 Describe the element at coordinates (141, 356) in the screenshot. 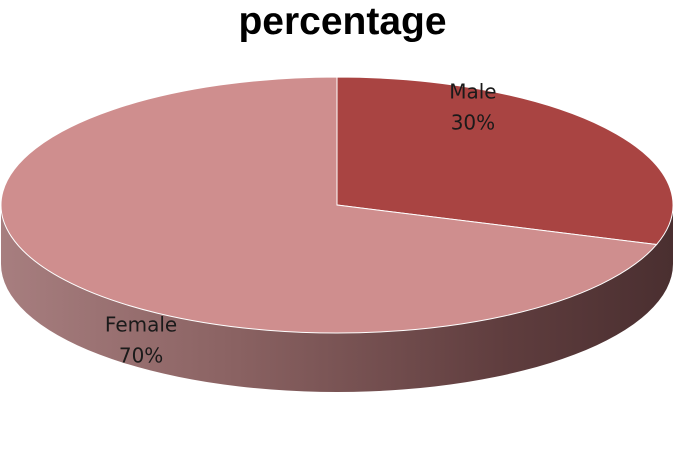

I see `slice-value-female: 70%` at that location.